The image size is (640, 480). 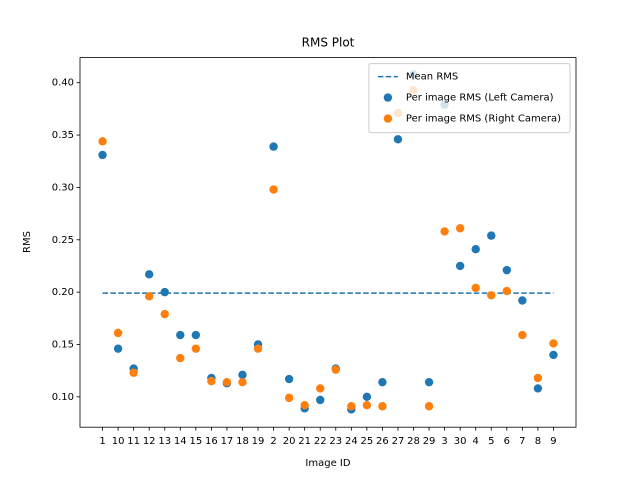 I want to click on x-tick-label: 23, so click(x=335, y=441).